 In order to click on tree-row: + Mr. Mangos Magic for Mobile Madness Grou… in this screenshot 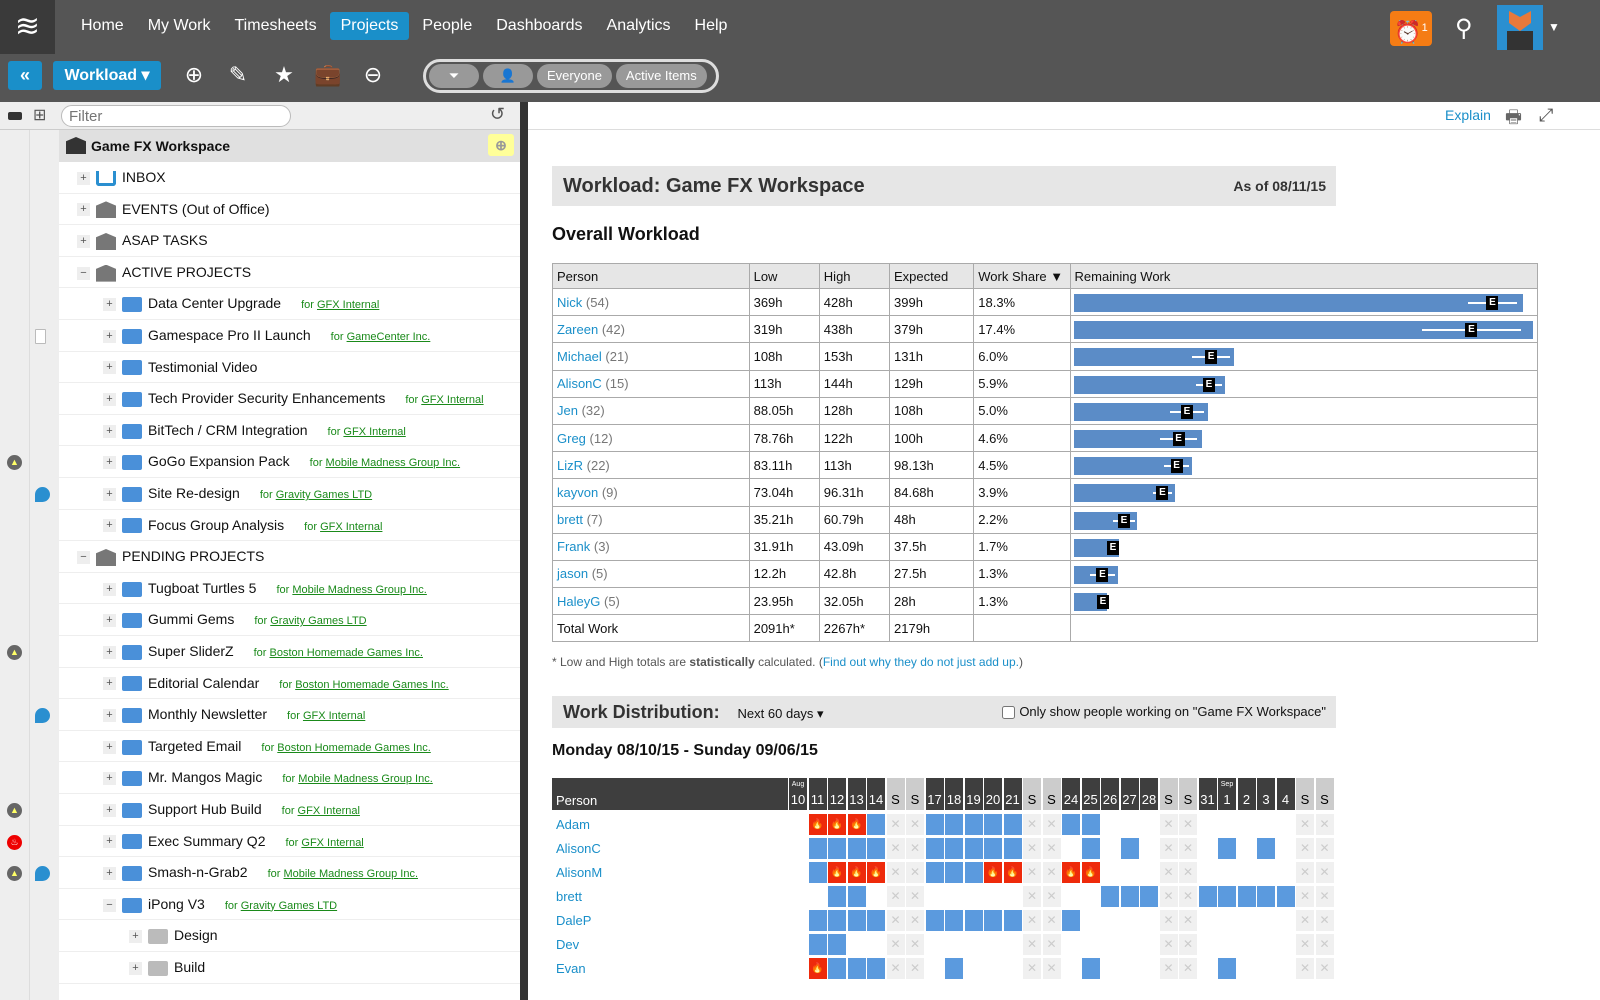, I will do `click(289, 778)`.